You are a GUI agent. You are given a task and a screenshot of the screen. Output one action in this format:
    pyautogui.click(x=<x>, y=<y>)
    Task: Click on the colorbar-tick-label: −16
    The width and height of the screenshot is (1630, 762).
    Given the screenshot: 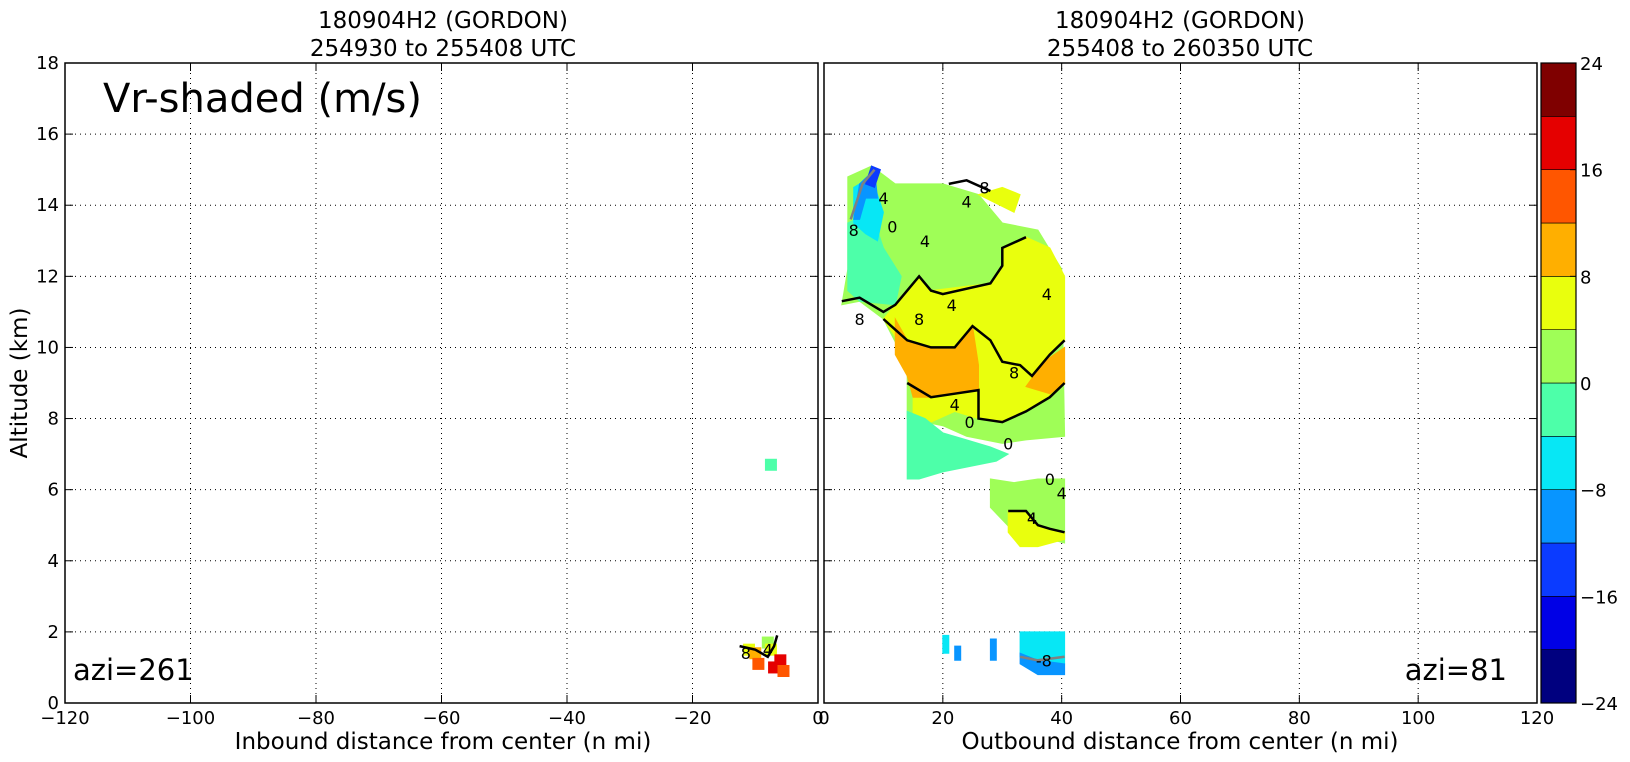 What is the action you would take?
    pyautogui.click(x=1599, y=597)
    